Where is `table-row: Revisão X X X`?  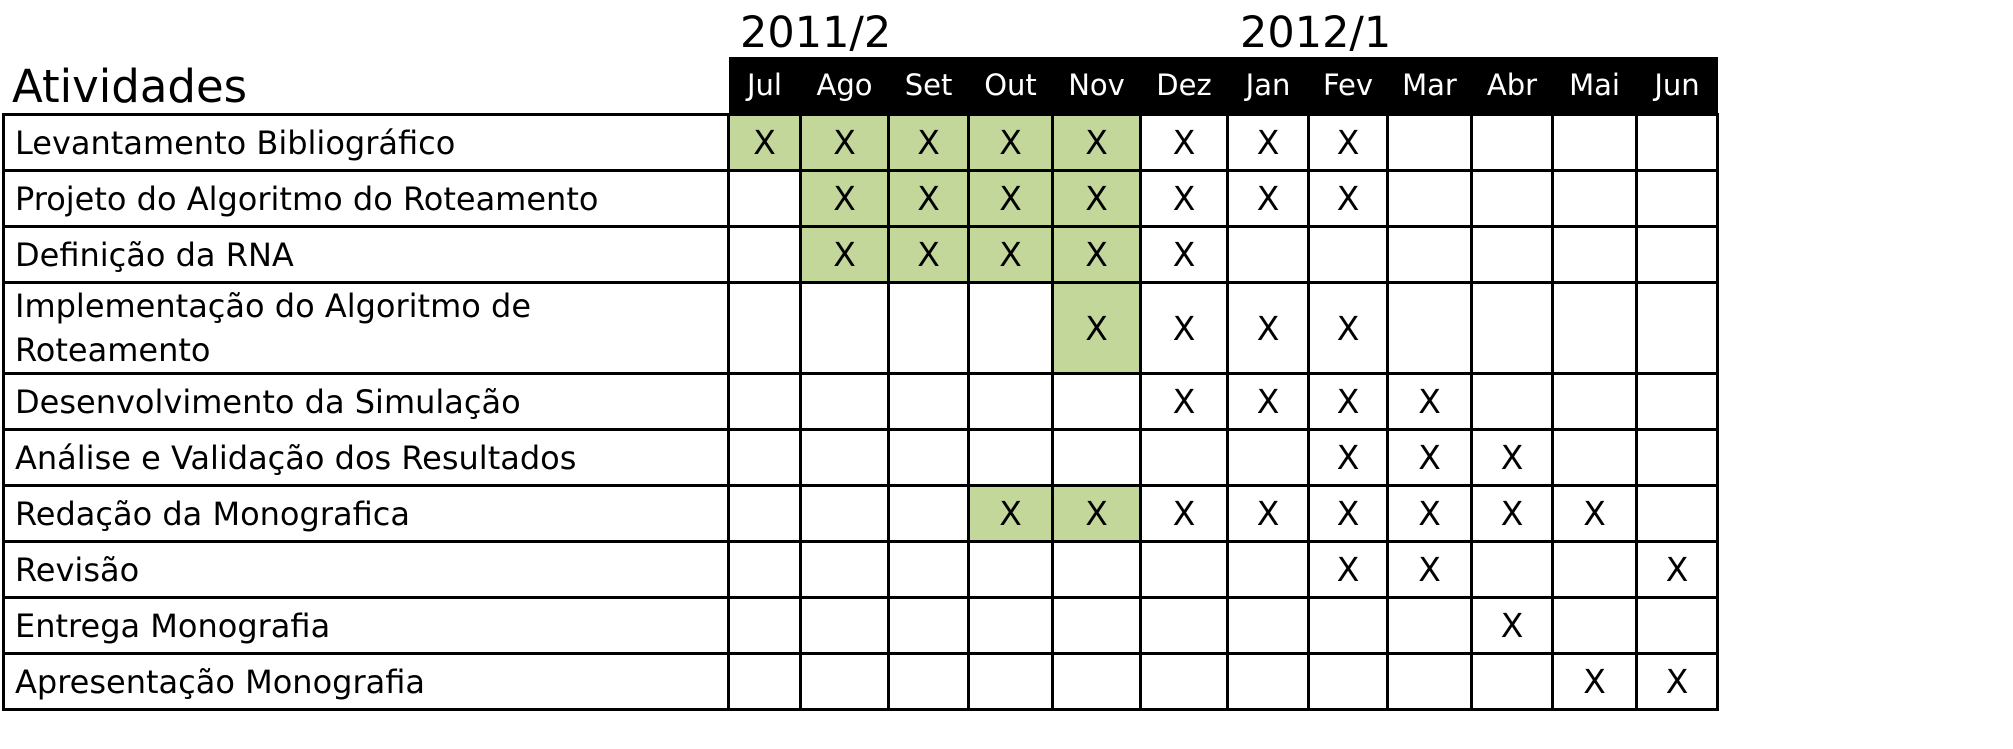 table-row: Revisão X X X is located at coordinates (860, 569).